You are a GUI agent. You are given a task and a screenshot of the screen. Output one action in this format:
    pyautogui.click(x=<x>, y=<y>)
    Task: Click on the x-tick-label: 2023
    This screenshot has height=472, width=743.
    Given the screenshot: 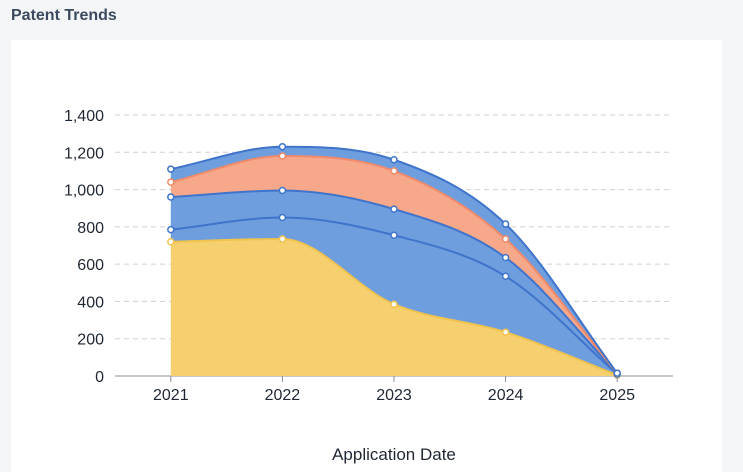 What is the action you would take?
    pyautogui.click(x=394, y=395)
    